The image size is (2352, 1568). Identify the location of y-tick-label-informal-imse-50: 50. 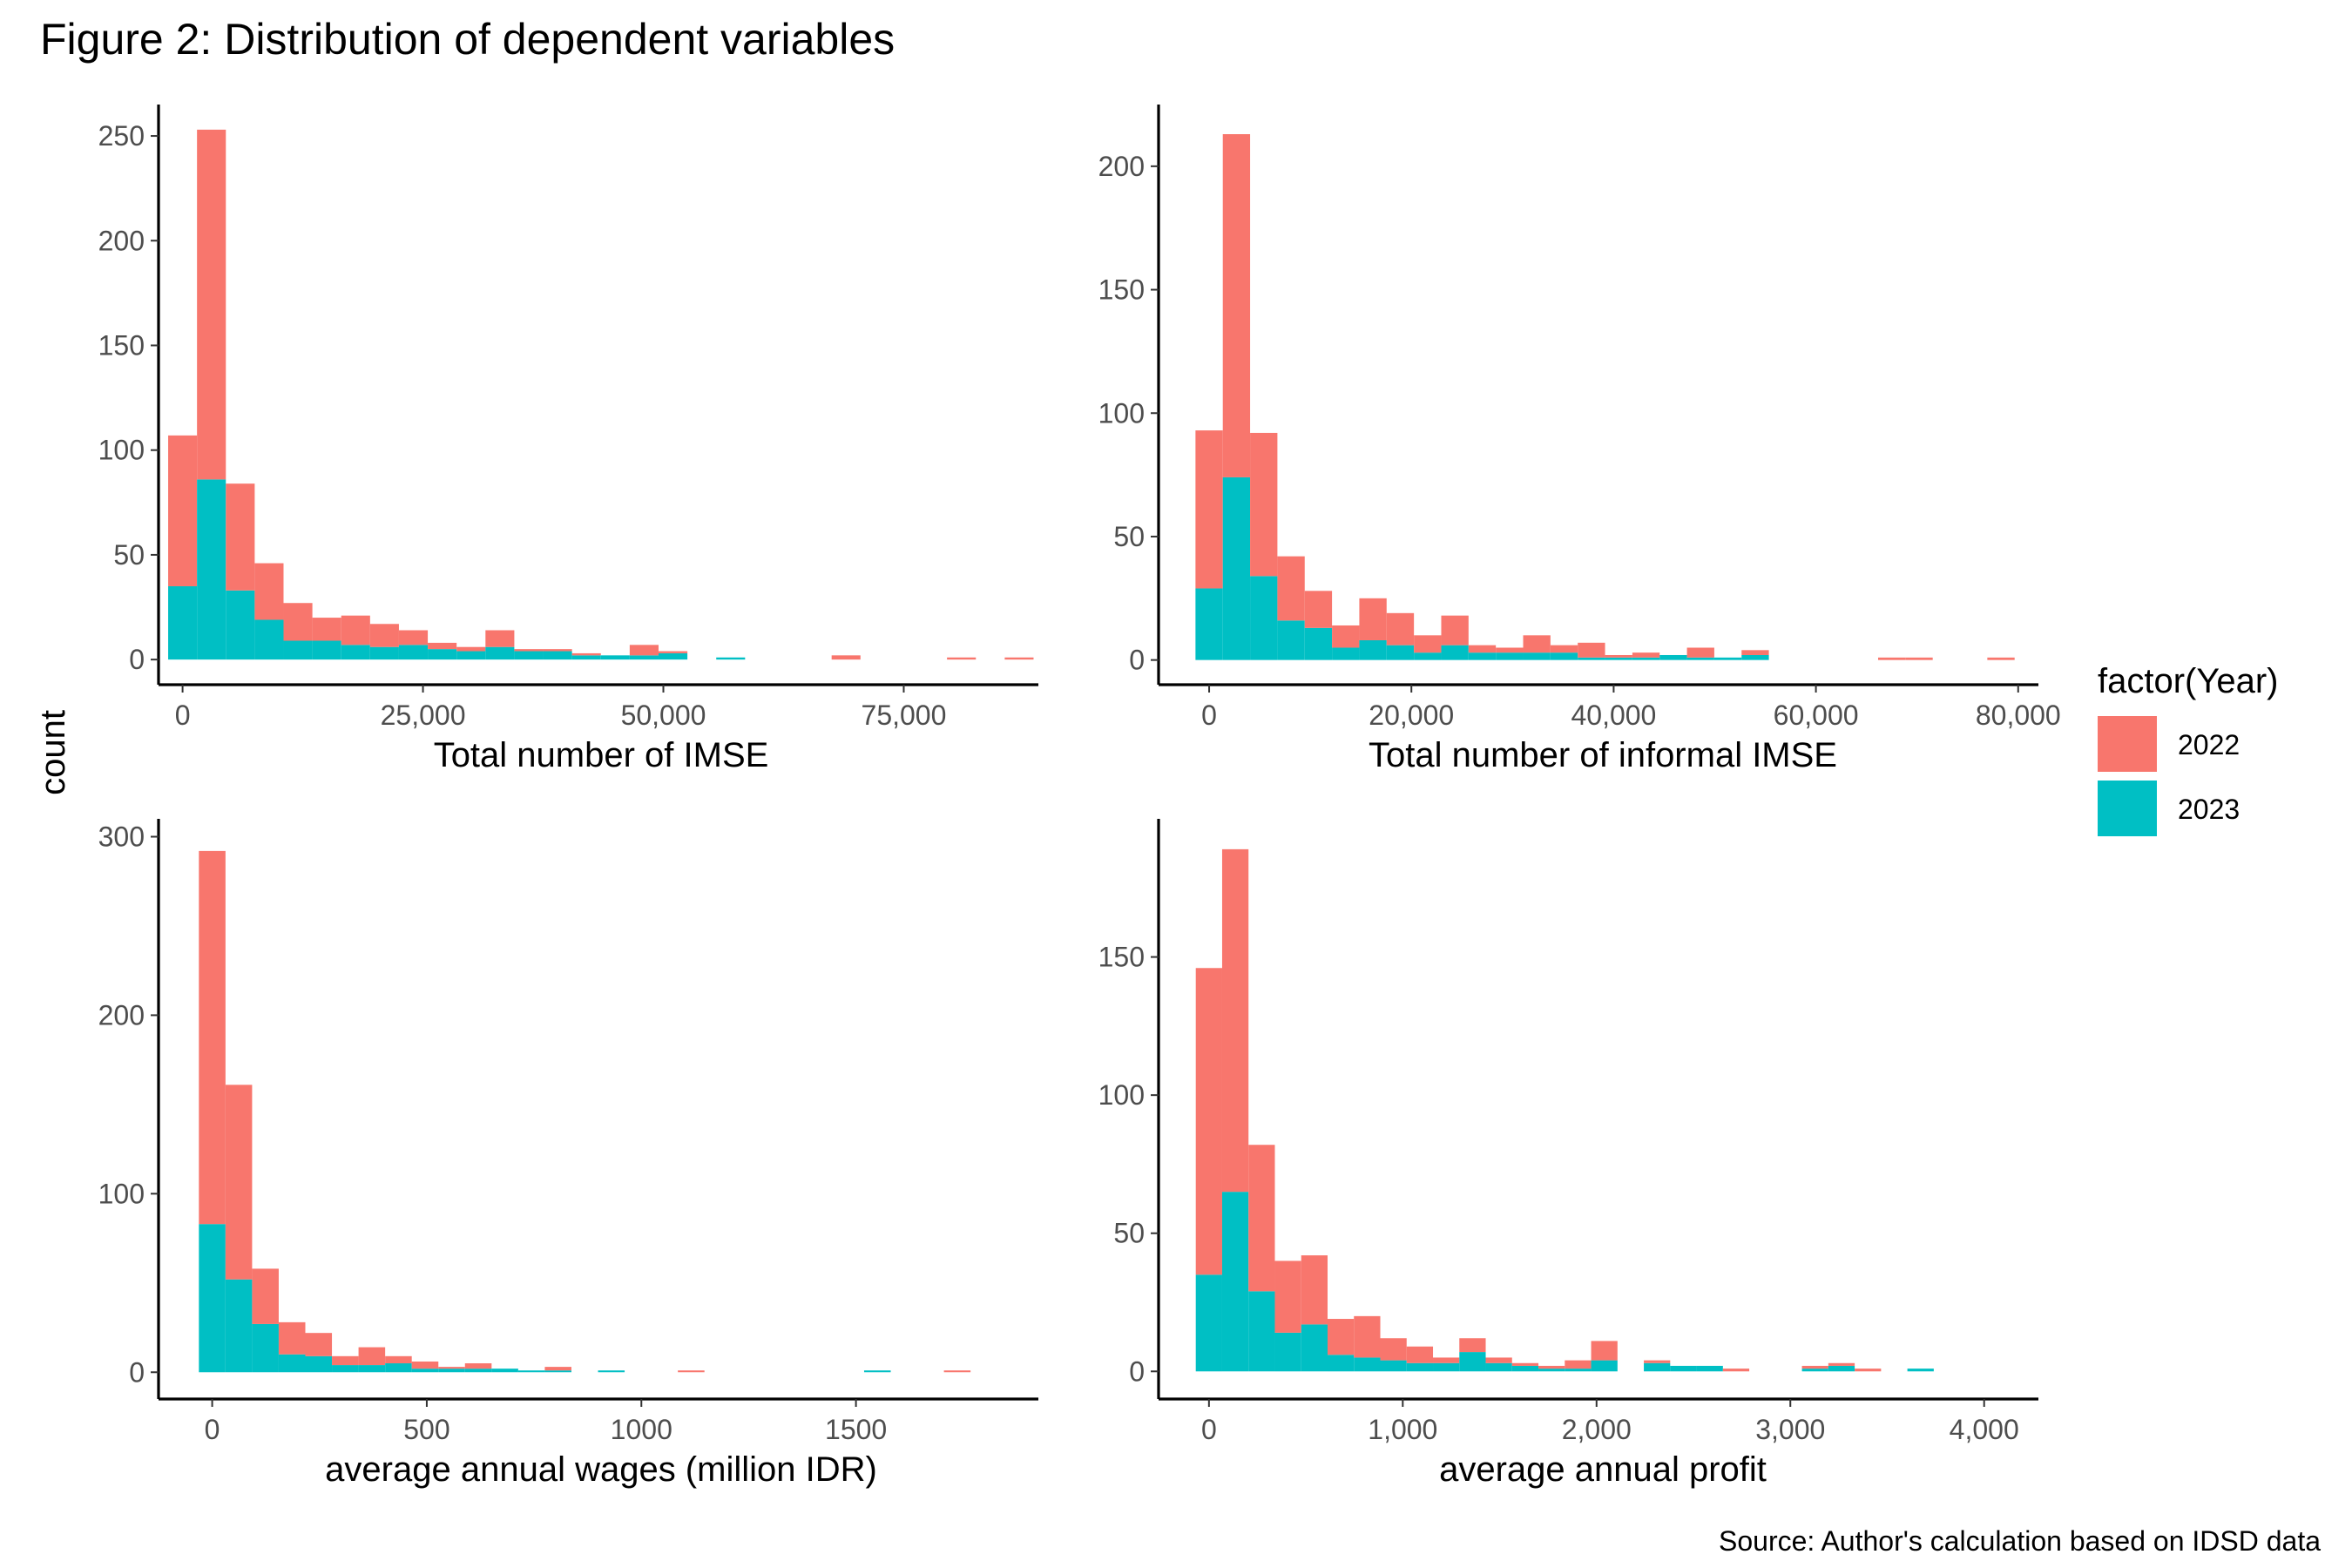
(1129, 536).